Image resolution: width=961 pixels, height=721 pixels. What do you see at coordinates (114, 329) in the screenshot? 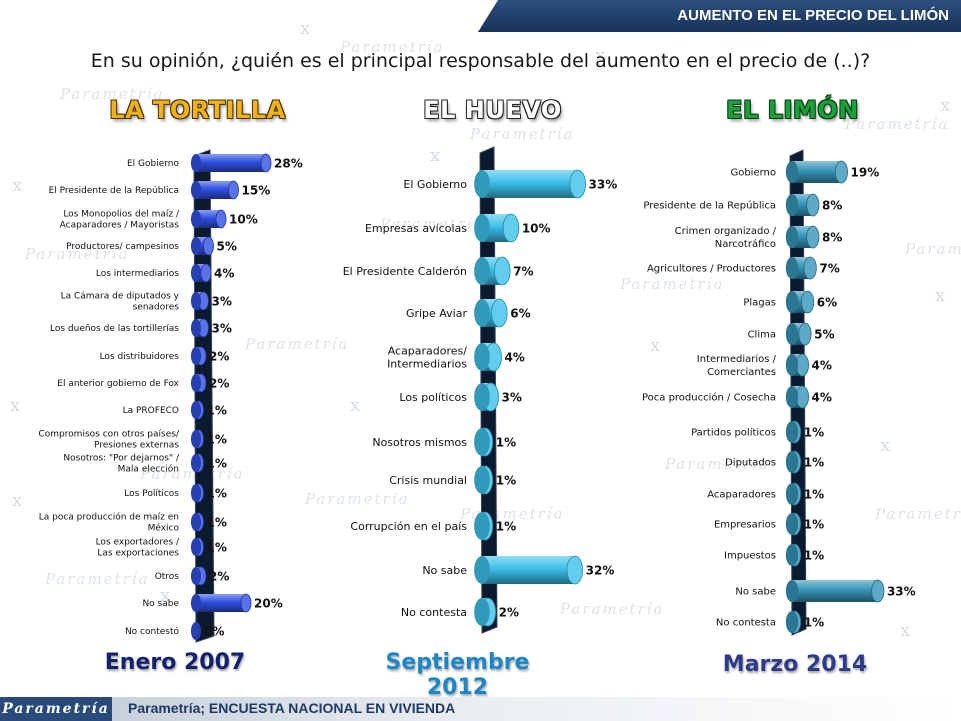
I see `category-label: Los dueños de las tortillerías` at bounding box center [114, 329].